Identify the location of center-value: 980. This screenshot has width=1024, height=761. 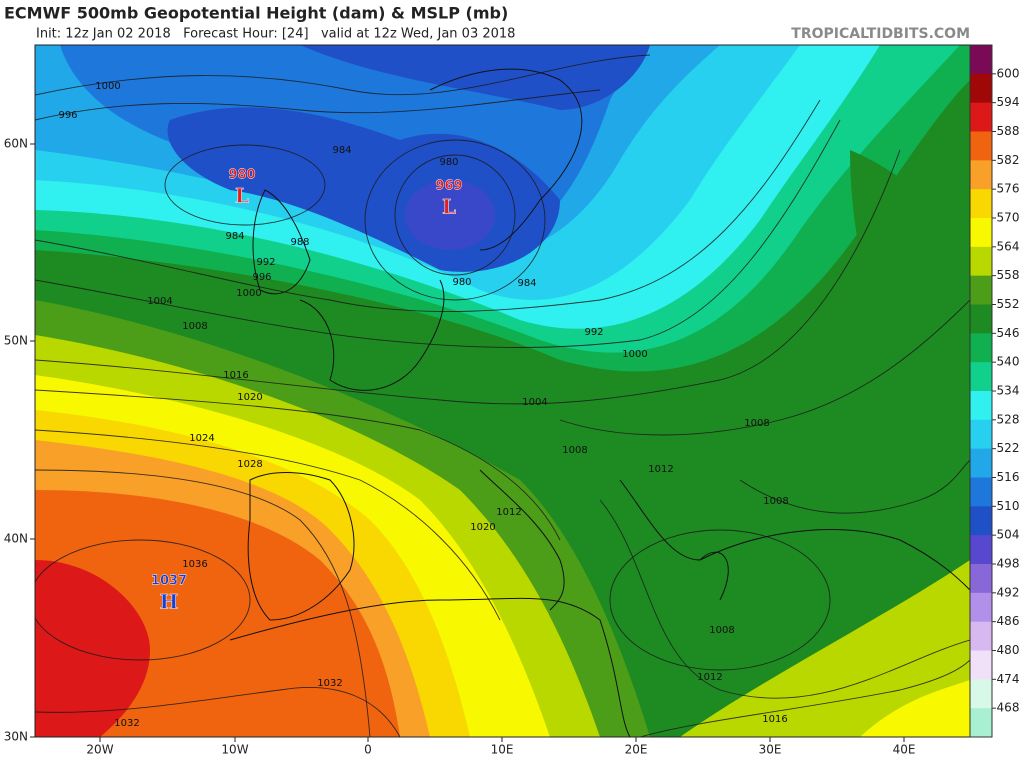
(241, 175).